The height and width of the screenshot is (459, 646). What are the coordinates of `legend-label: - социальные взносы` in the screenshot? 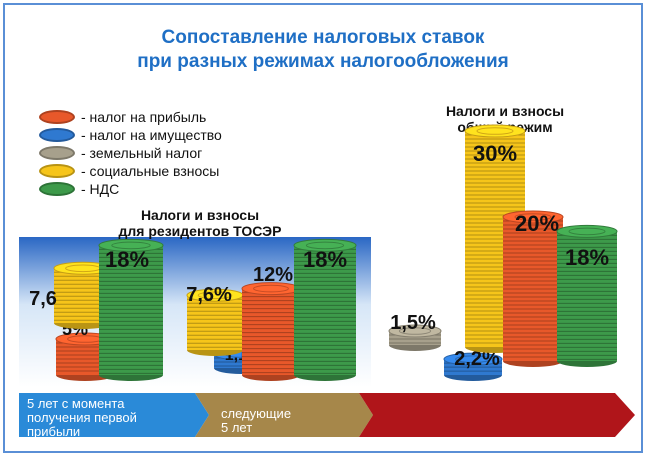 It's located at (150, 171).